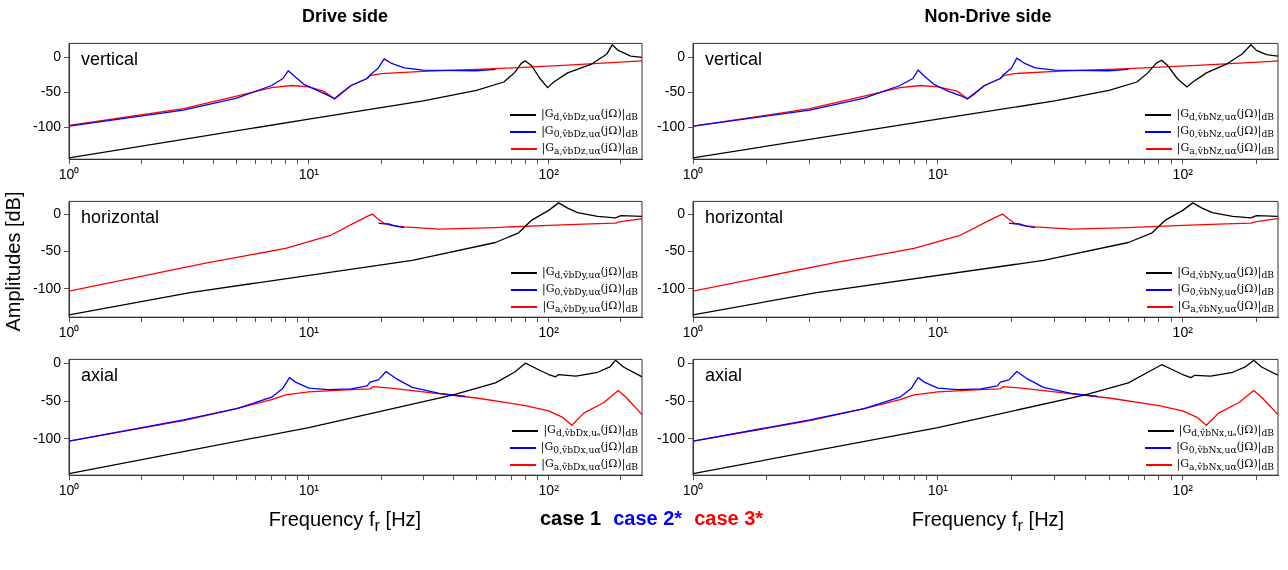 This screenshot has height=570, width=1288. Describe the element at coordinates (571, 518) in the screenshot. I see `text: case 1` at that location.